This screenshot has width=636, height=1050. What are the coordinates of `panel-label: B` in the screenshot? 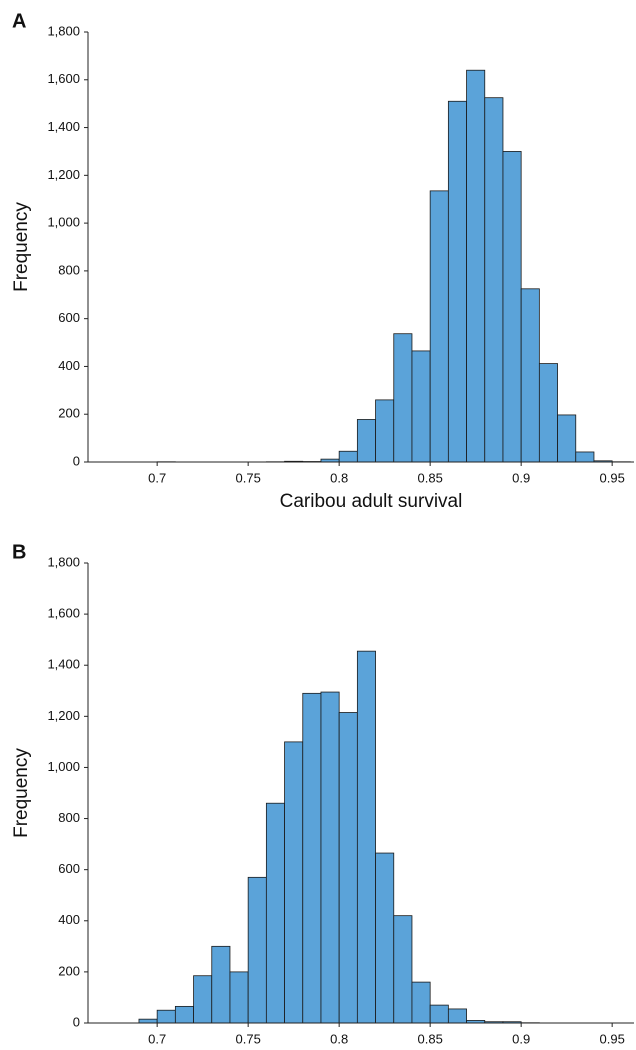 It's located at (19, 552).